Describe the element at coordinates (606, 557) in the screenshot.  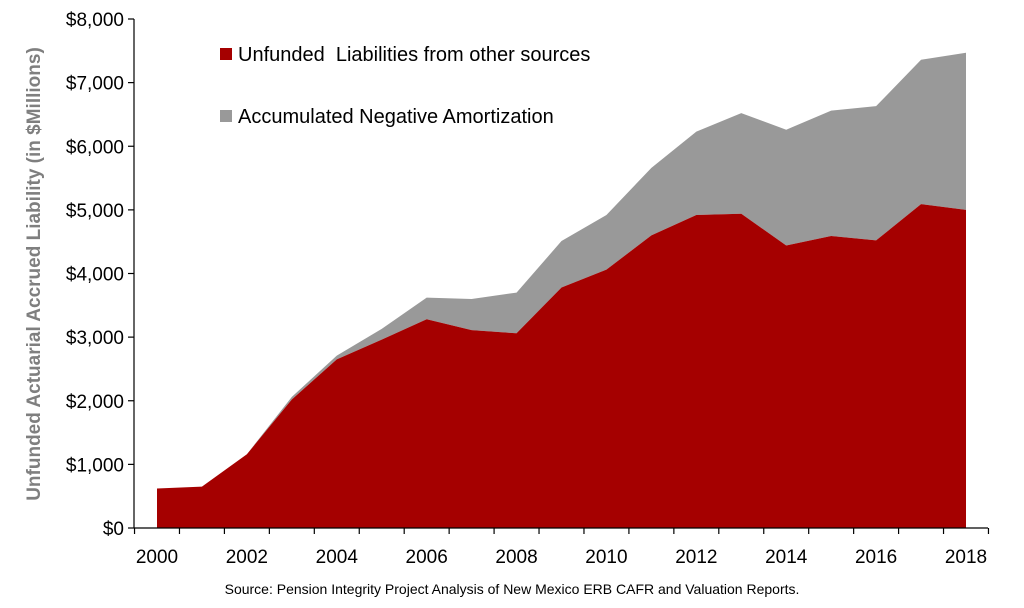
I see `x-tick-label: 2010` at that location.